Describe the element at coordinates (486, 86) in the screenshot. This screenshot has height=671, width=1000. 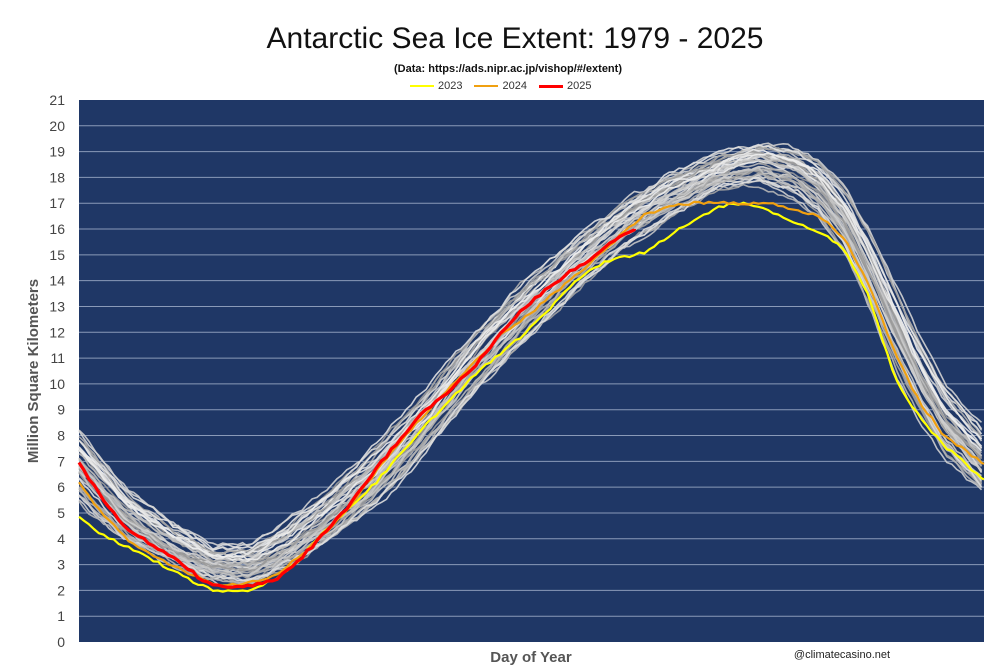
I see `legend-swatch-2024` at that location.